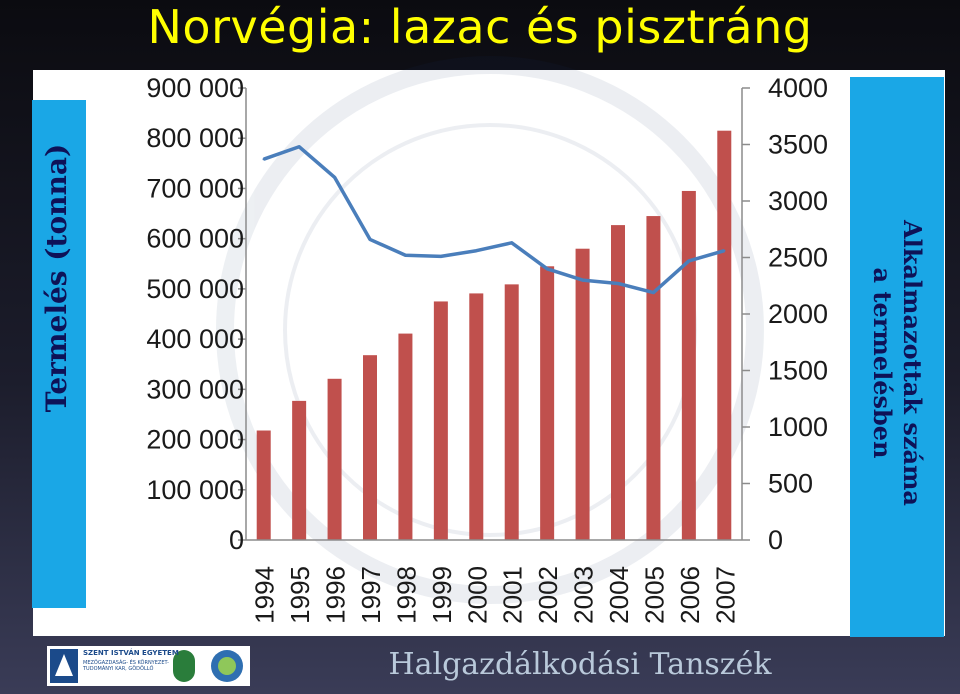 This screenshot has height=694, width=960. I want to click on x-tick-label: 2005, so click(654, 595).